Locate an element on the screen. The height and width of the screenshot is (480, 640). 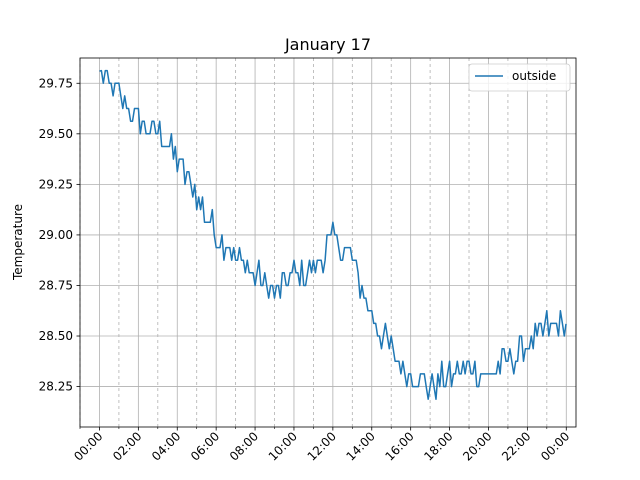
legend-label: outside is located at coordinates (534, 76).